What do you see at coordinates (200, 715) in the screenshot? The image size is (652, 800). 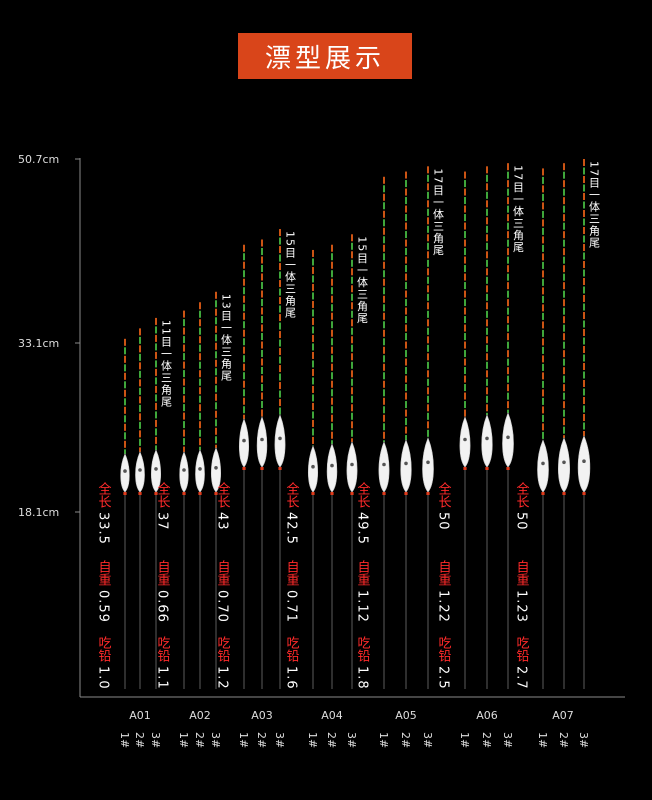 I see `category-label: A02` at bounding box center [200, 715].